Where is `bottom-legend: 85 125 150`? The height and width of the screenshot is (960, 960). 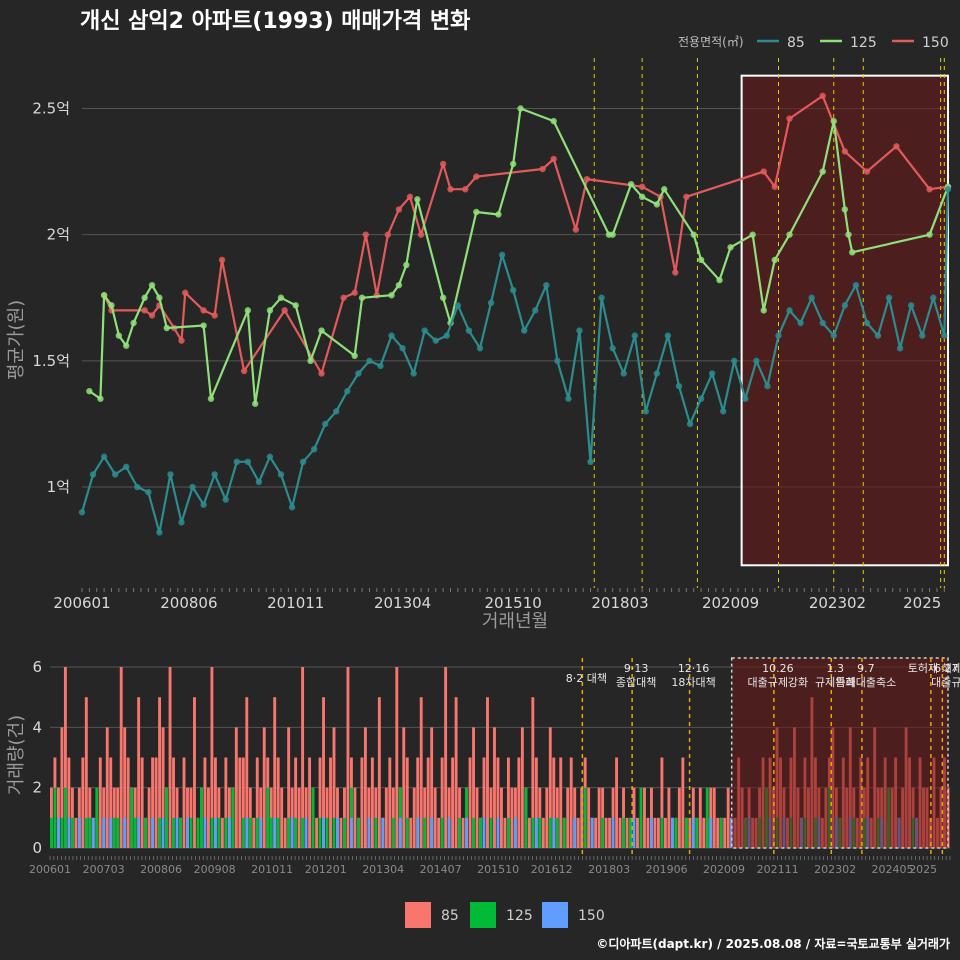 bottom-legend: 85 125 150 is located at coordinates (505, 915).